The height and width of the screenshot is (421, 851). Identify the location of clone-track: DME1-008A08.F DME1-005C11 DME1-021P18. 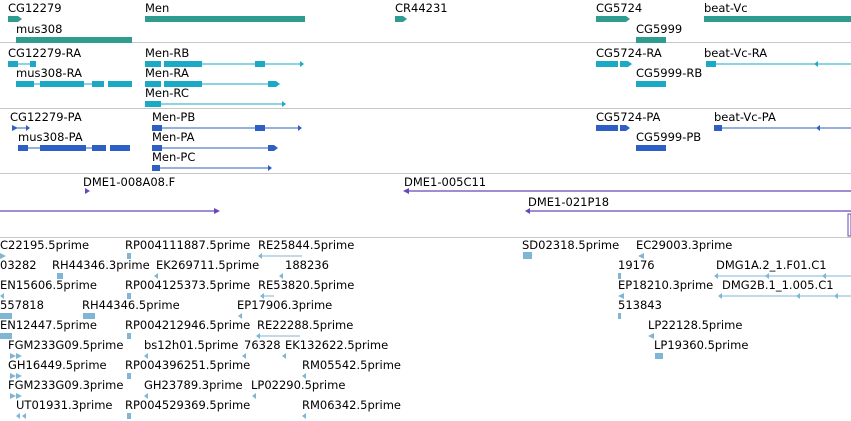
(425, 205).